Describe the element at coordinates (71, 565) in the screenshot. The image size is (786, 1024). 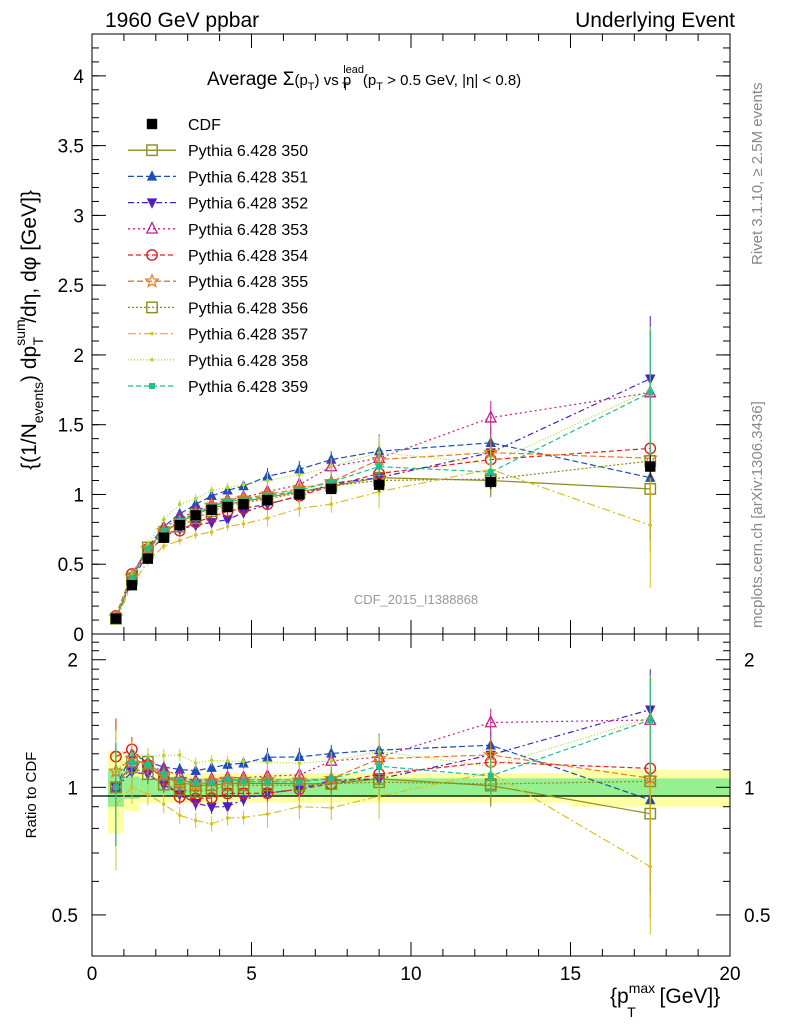
I see `y-tick-label: 0.5` at that location.